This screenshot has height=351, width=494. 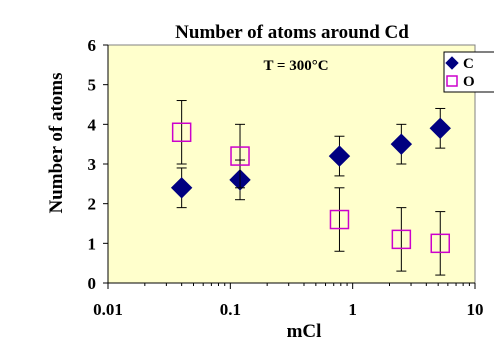 What do you see at coordinates (108, 309) in the screenshot?
I see `x-tick-label: 0.01` at bounding box center [108, 309].